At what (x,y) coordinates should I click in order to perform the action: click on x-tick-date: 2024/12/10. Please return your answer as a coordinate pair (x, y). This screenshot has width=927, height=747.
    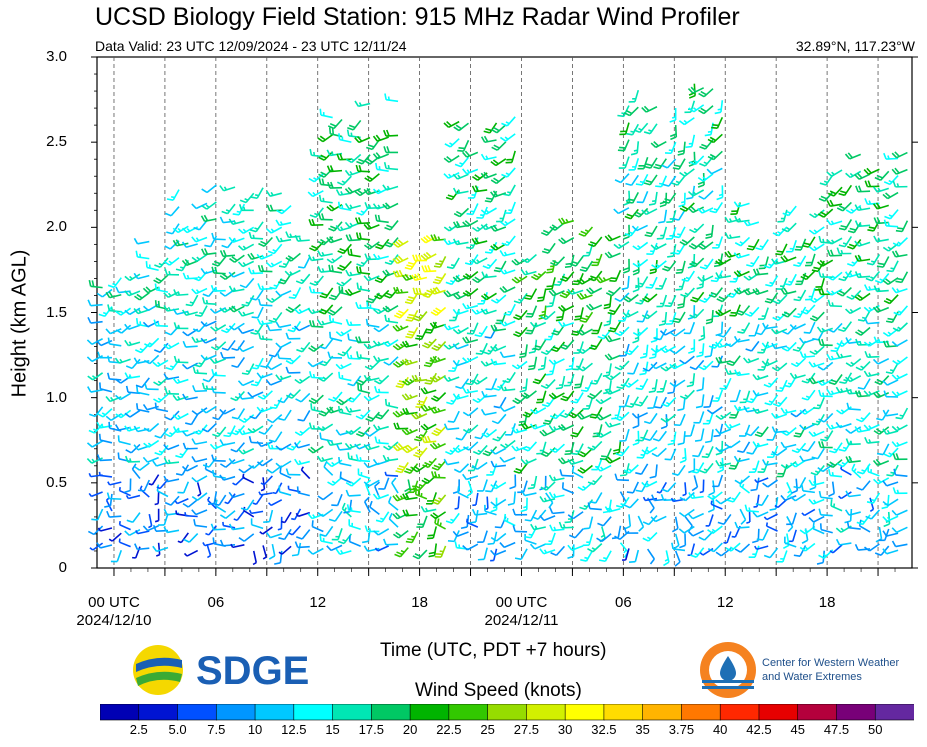
    Looking at the image, I should click on (114, 620).